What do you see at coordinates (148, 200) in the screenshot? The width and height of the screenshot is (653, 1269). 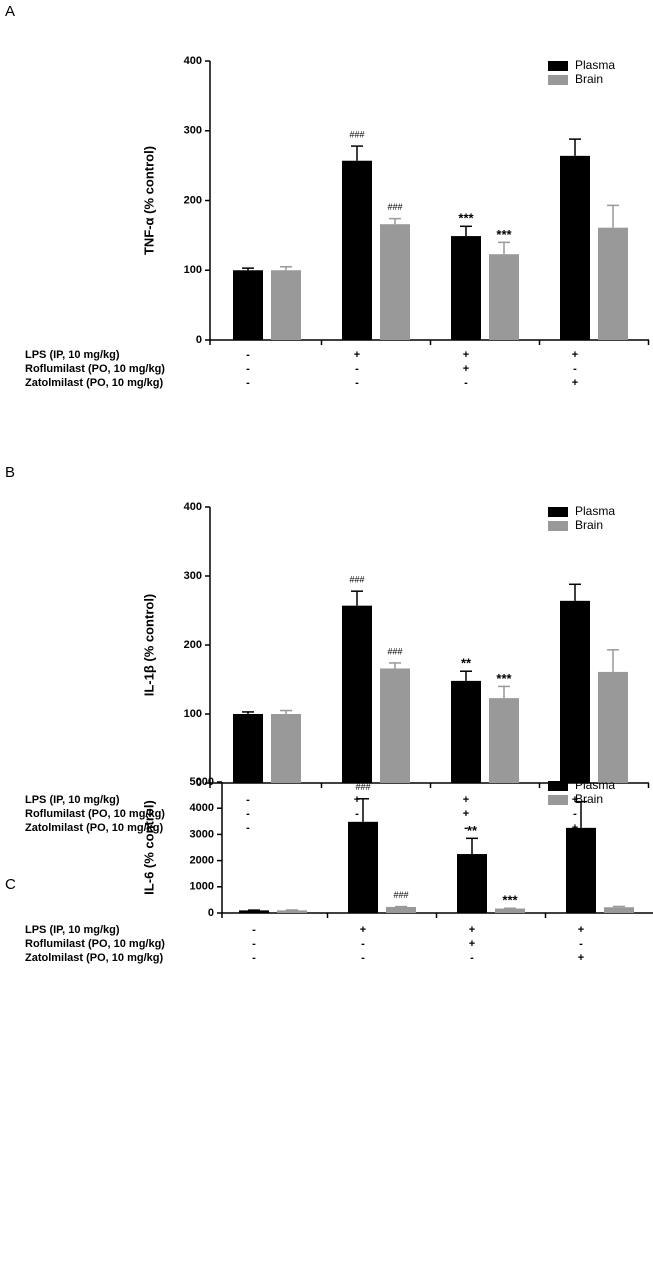 I see `y-axis-label: TNF-α (% control)` at bounding box center [148, 200].